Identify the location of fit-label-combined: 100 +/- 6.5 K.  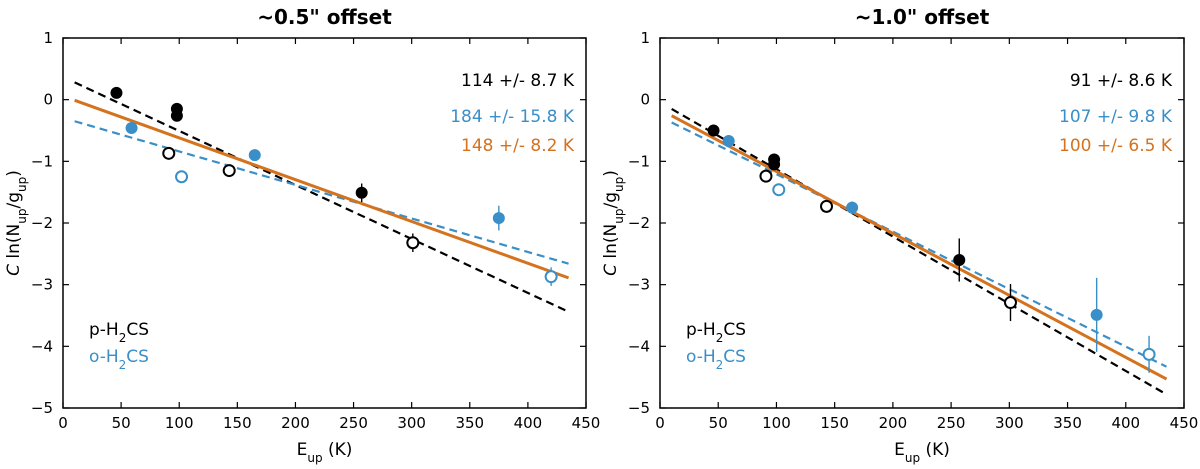
(1116, 146).